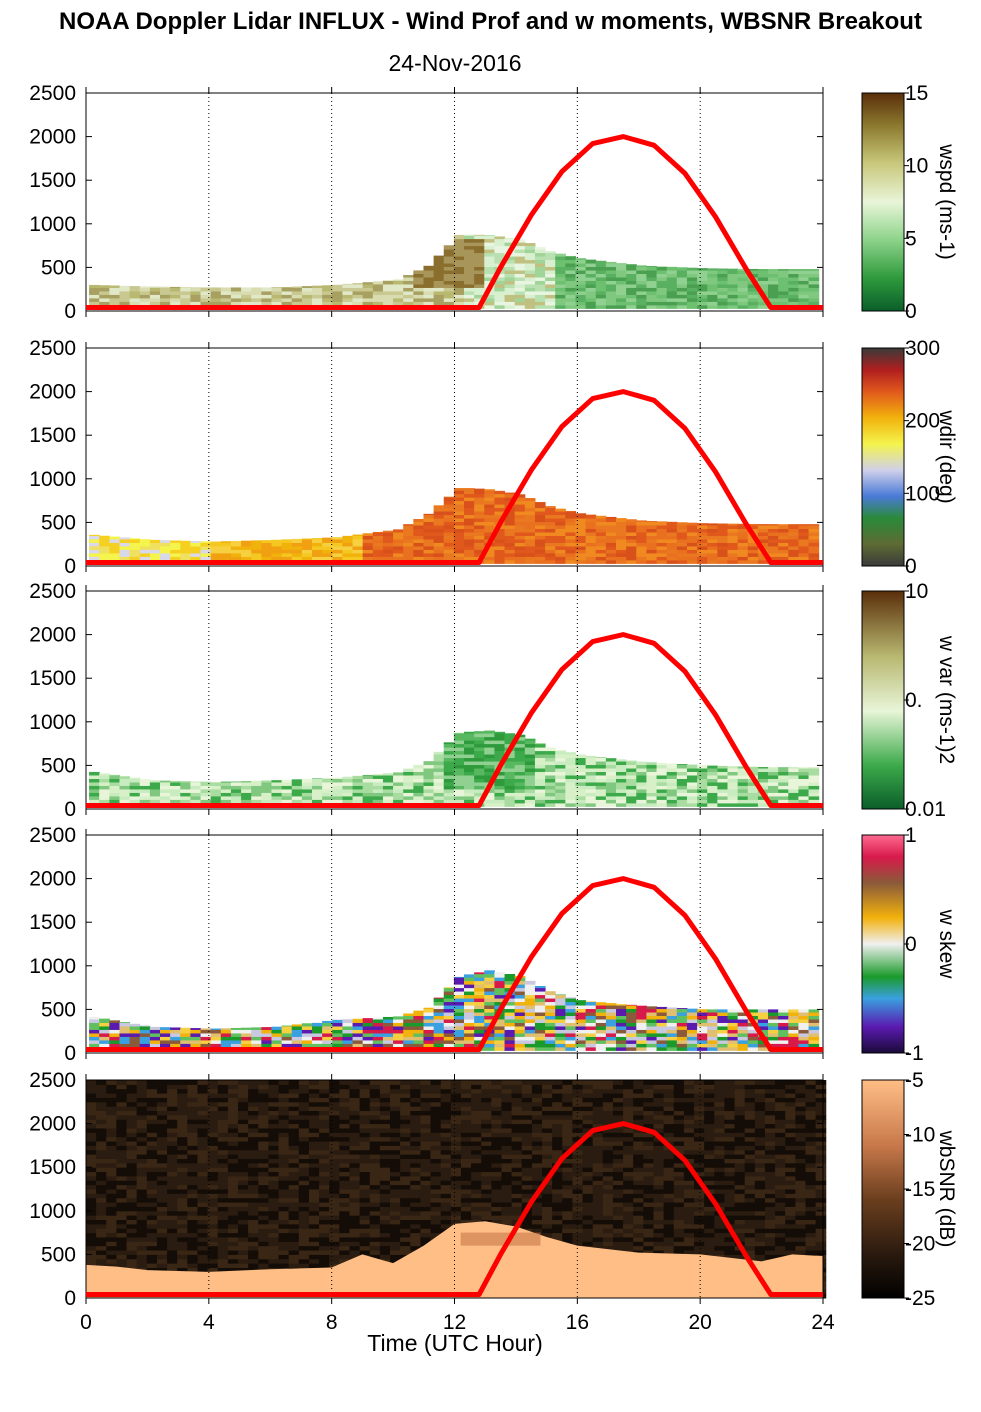 The width and height of the screenshot is (981, 1412). What do you see at coordinates (52, 180) in the screenshot?
I see `y-tick-label: 1500` at bounding box center [52, 180].